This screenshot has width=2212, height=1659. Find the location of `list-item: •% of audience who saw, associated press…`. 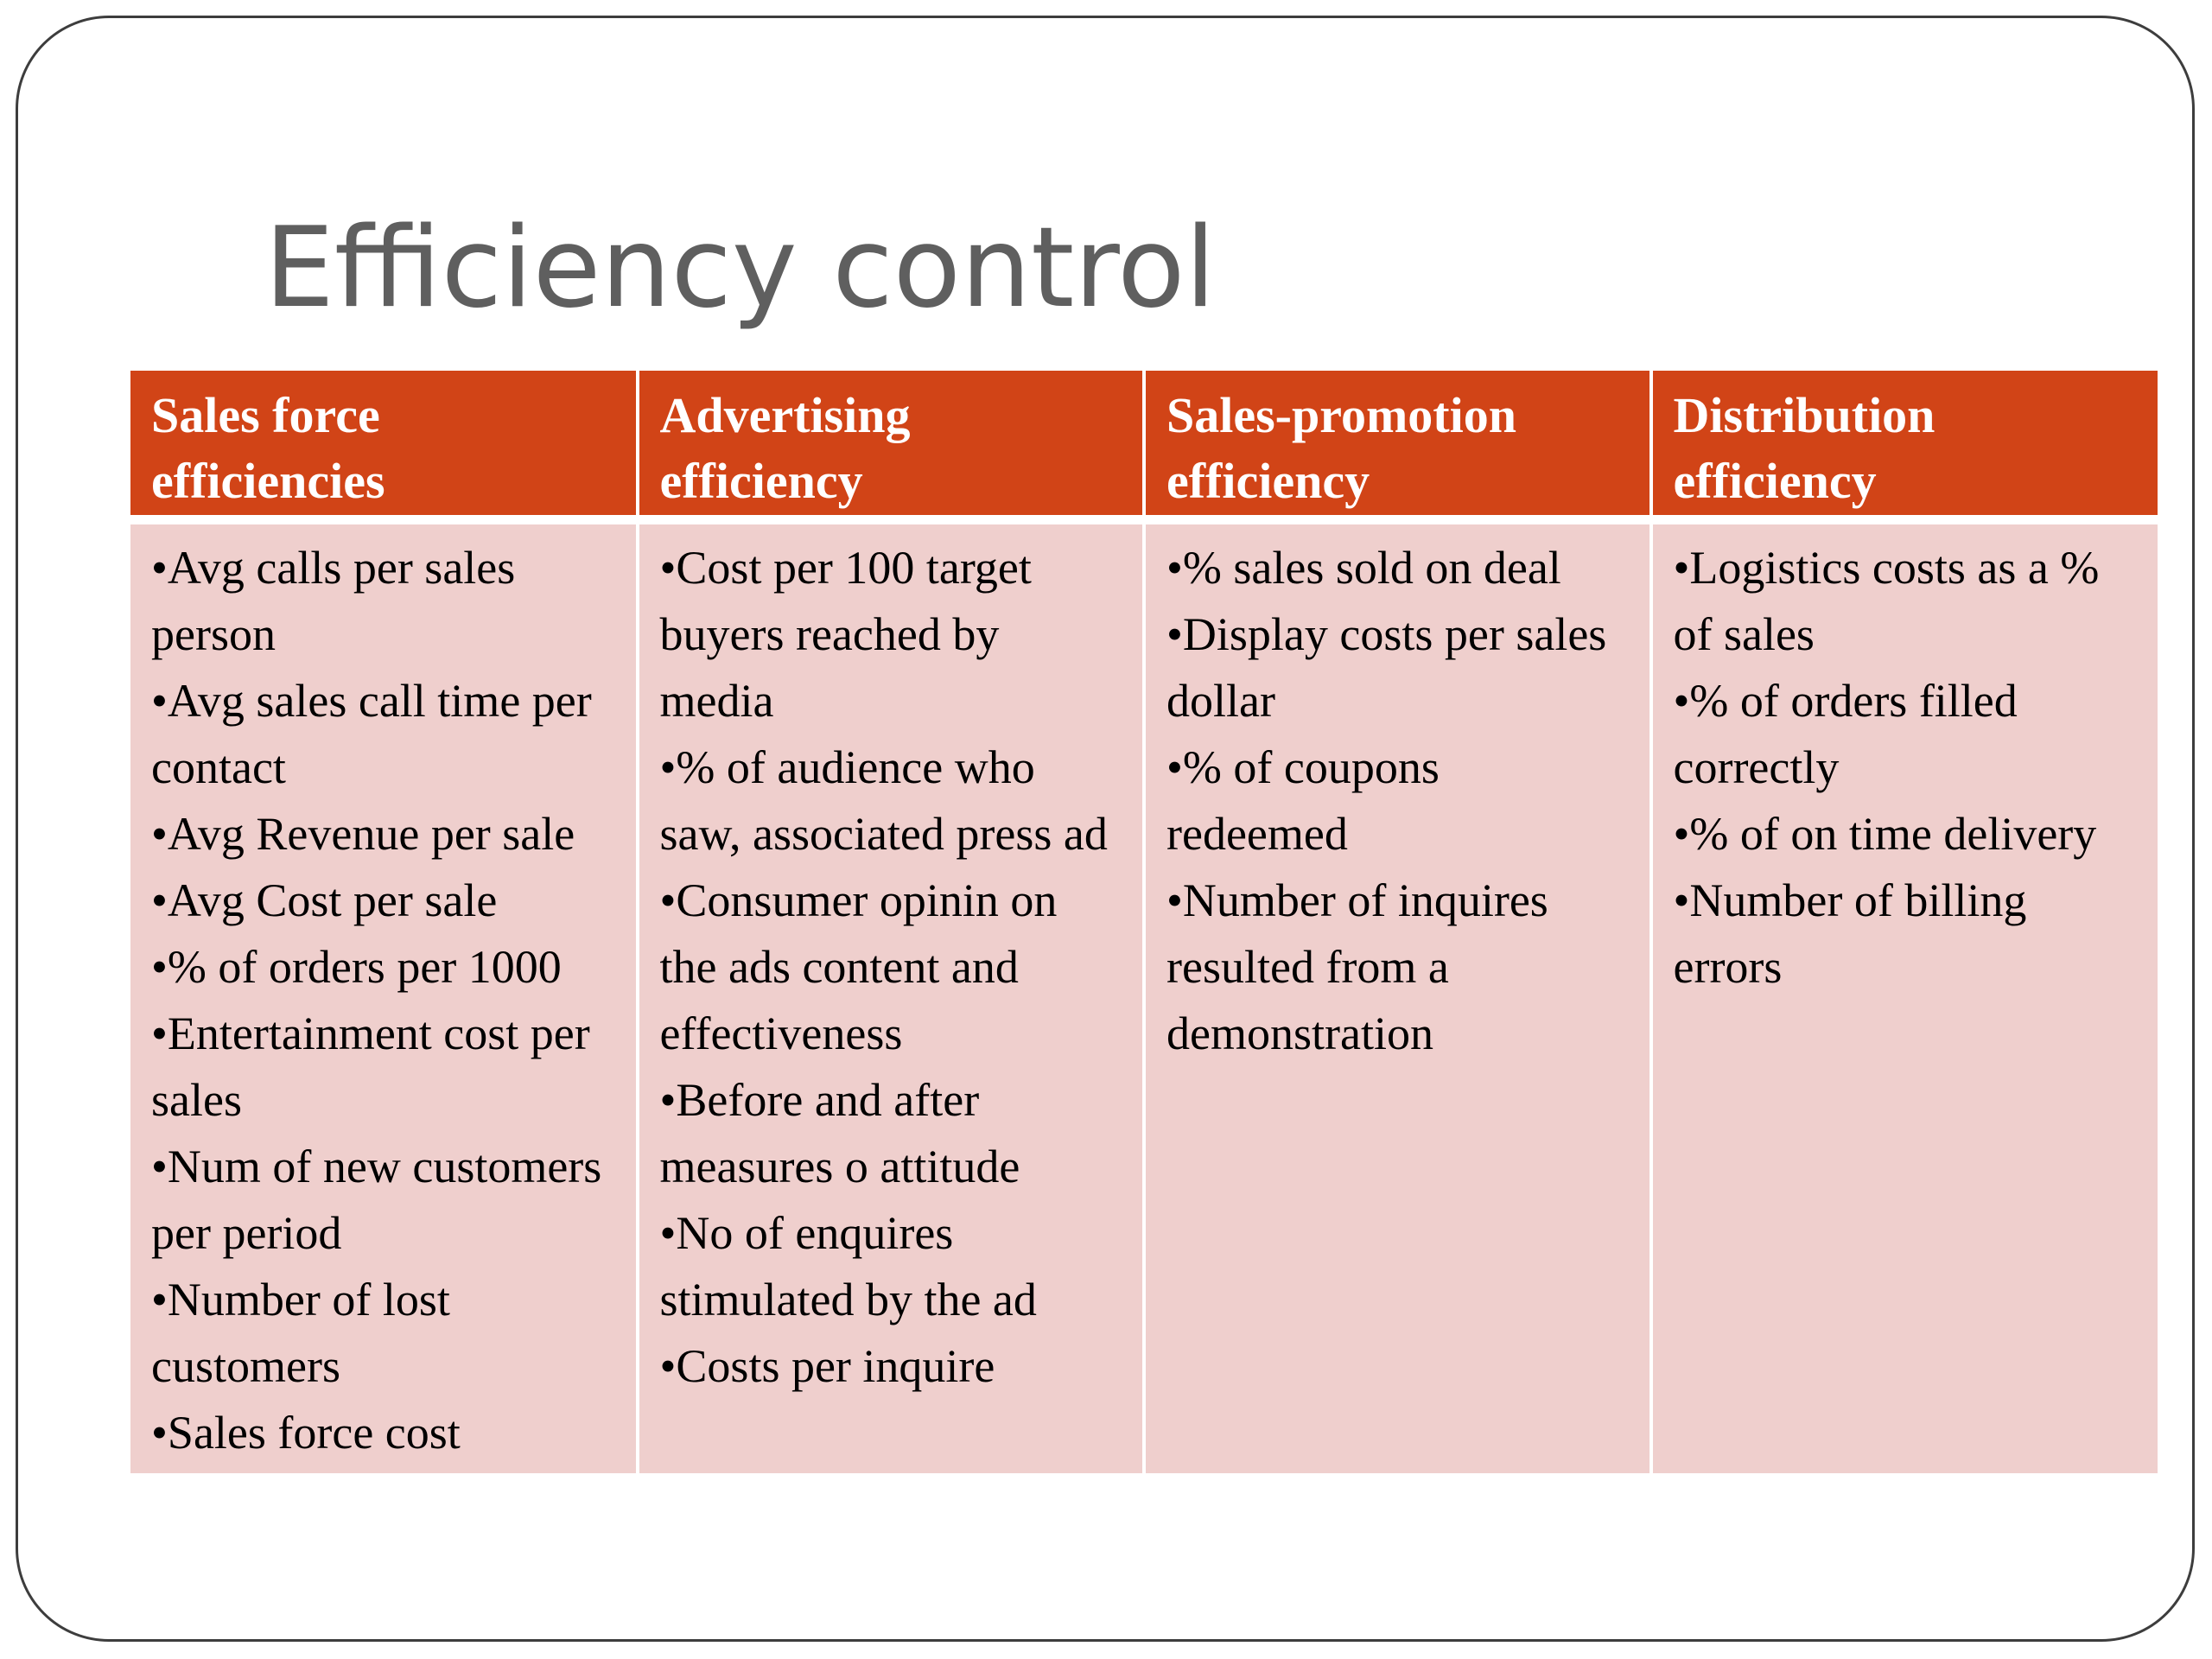

list-item: •% of audience who saw, associated press… is located at coordinates (883, 800).